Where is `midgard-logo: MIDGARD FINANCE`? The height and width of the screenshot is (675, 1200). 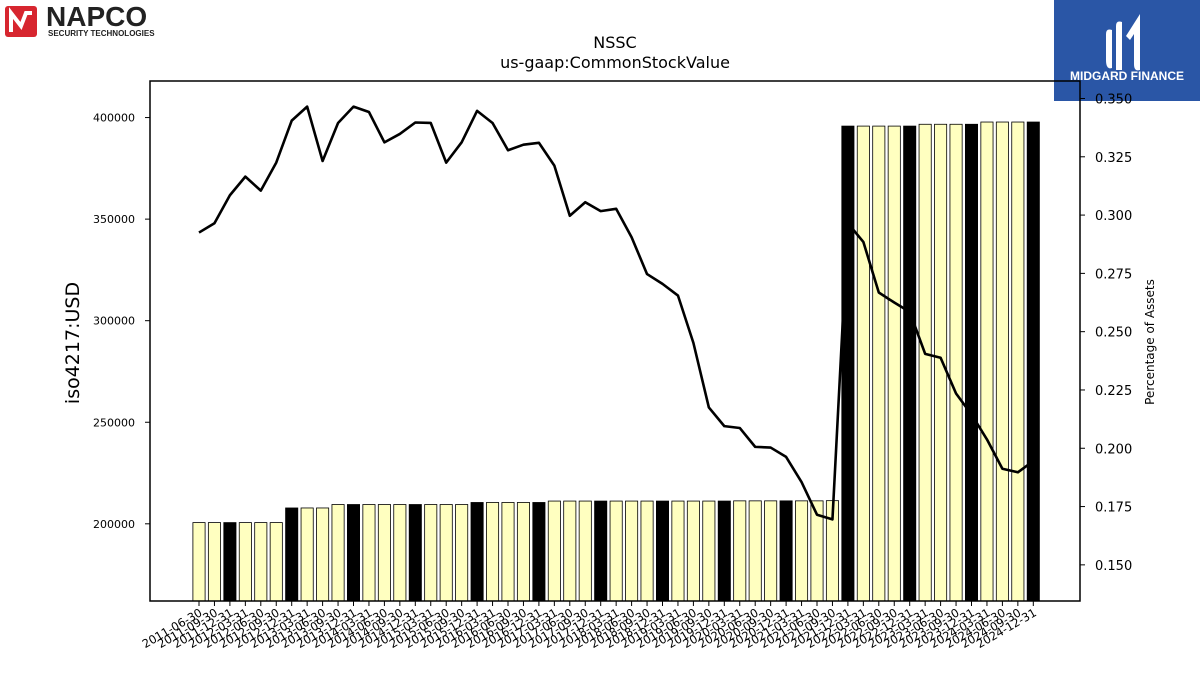
midgard-logo: MIDGARD FINANCE is located at coordinates (1127, 50).